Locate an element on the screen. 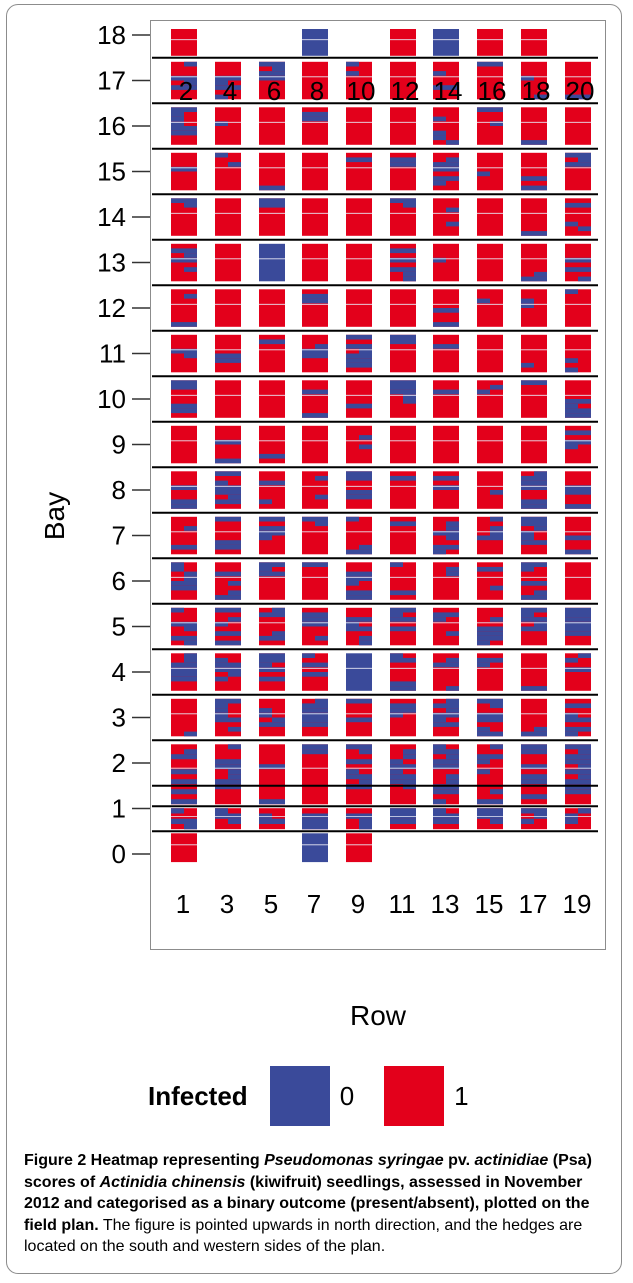 This screenshot has width=633, height=1283. heat-patch-bay7-row1 is located at coordinates (190, 528).